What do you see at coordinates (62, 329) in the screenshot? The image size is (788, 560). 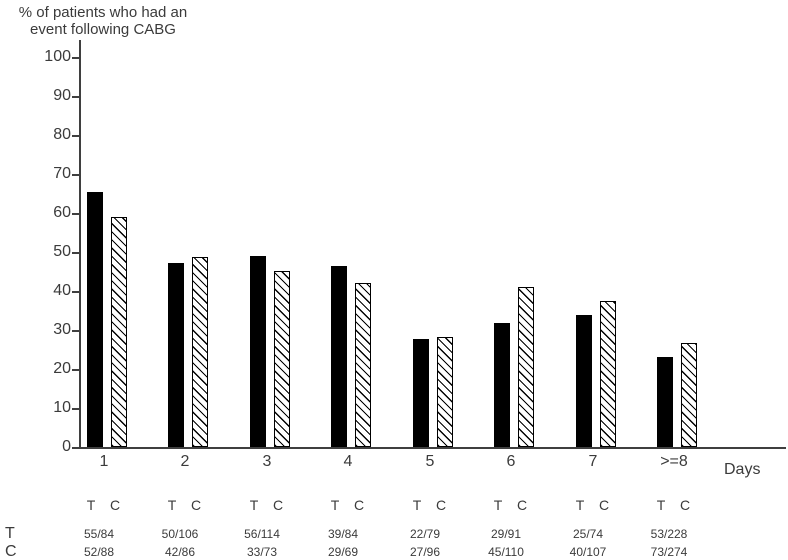 I see `y-tick-label: 30` at bounding box center [62, 329].